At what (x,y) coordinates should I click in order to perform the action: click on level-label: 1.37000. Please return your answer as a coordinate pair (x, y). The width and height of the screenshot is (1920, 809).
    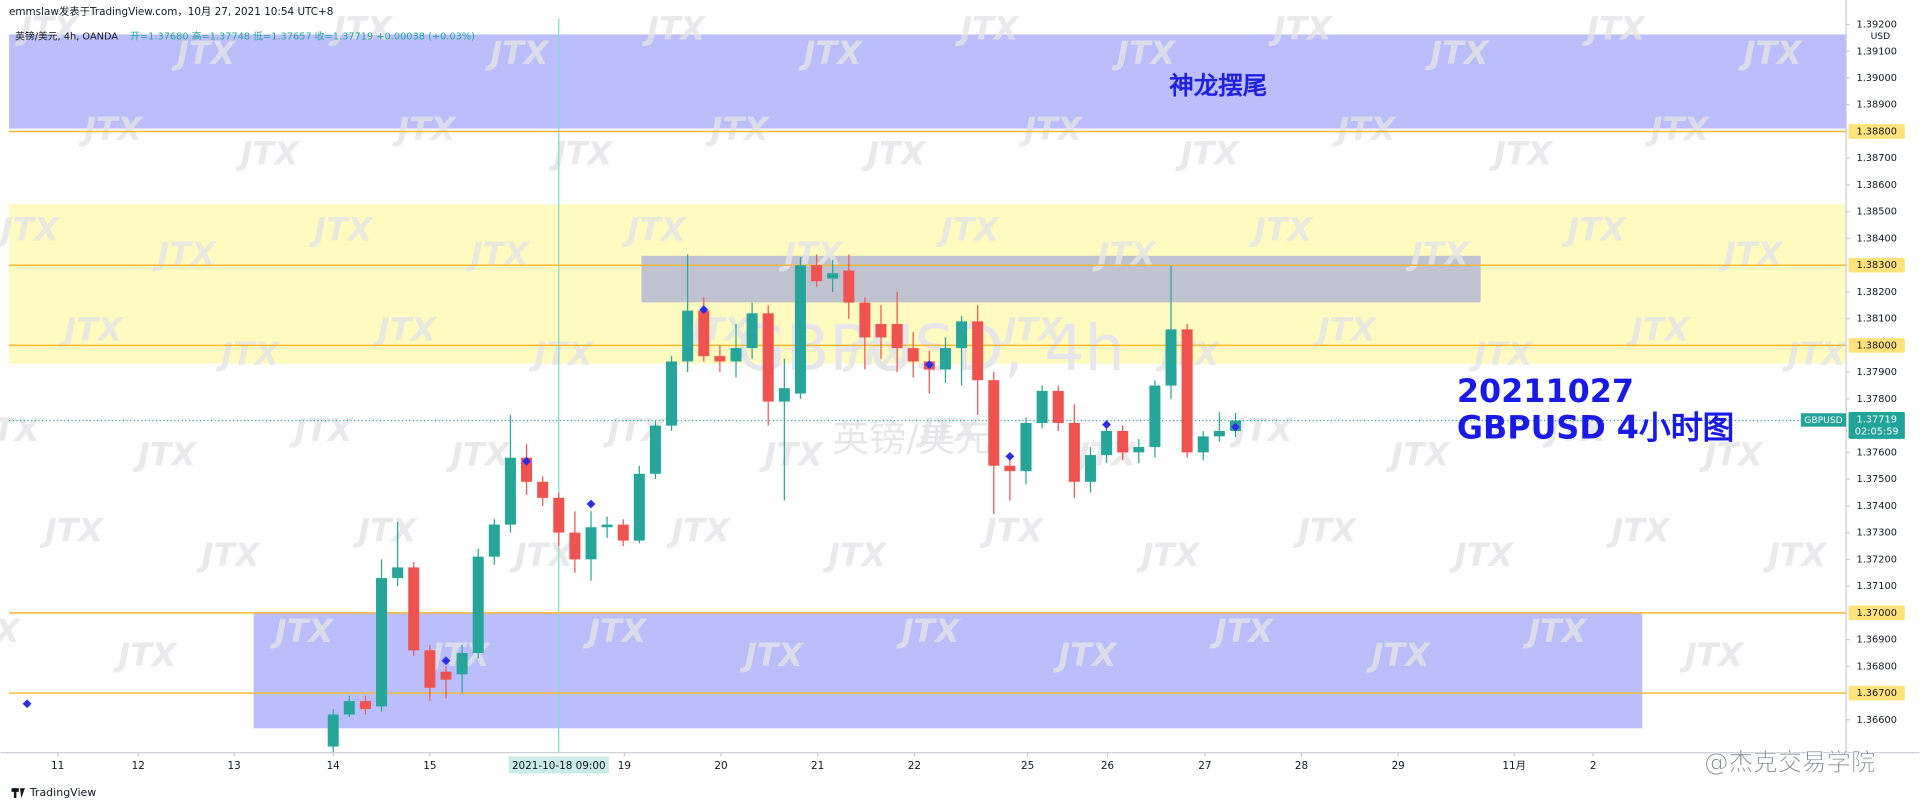
    Looking at the image, I should click on (1876, 613).